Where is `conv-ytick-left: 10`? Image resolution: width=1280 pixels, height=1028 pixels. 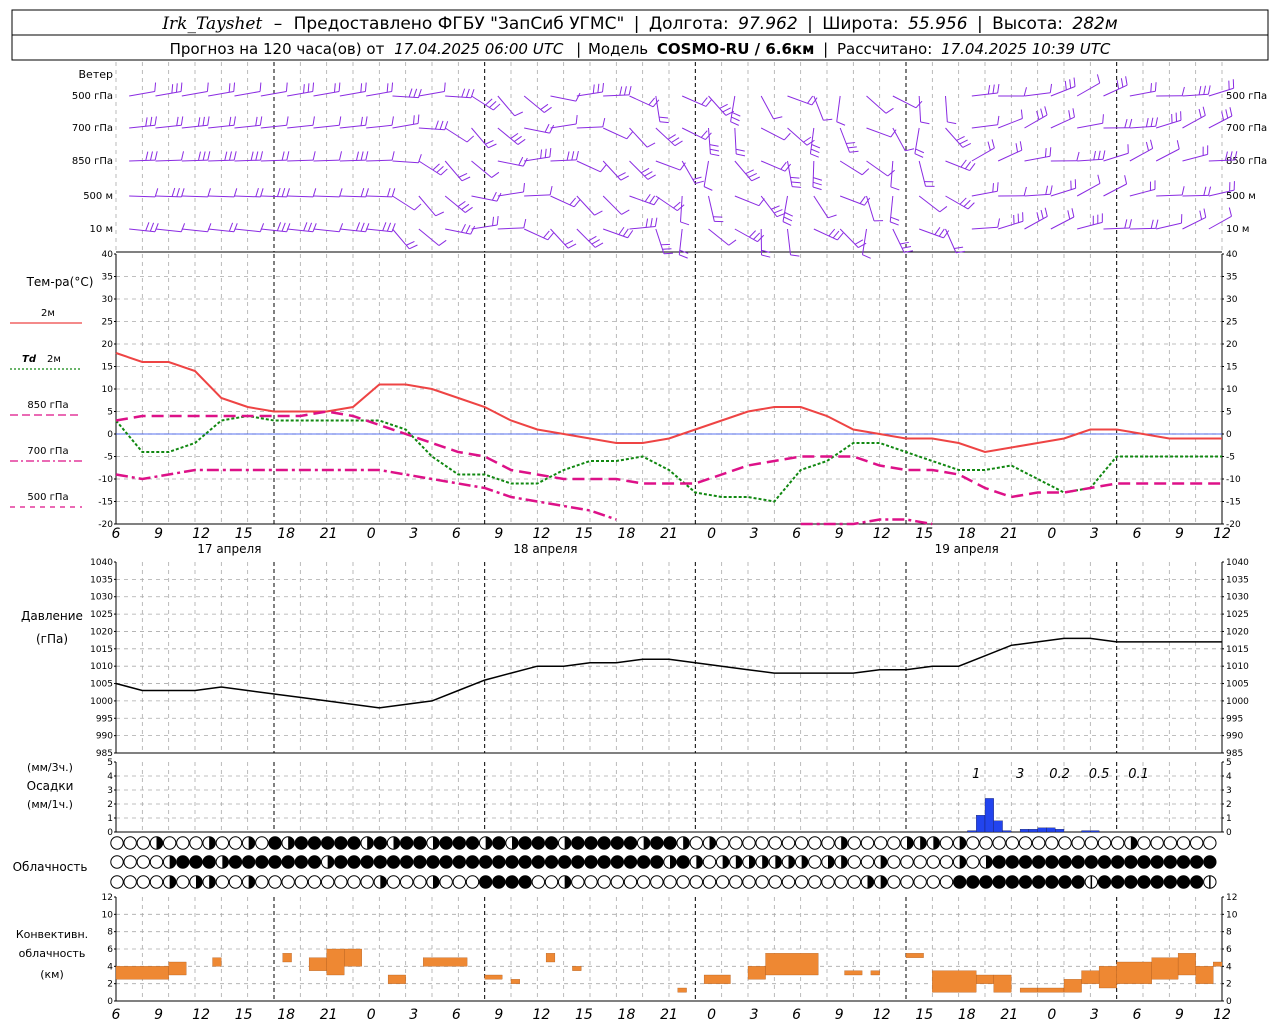 conv-ytick-left: 10 is located at coordinates (108, 915).